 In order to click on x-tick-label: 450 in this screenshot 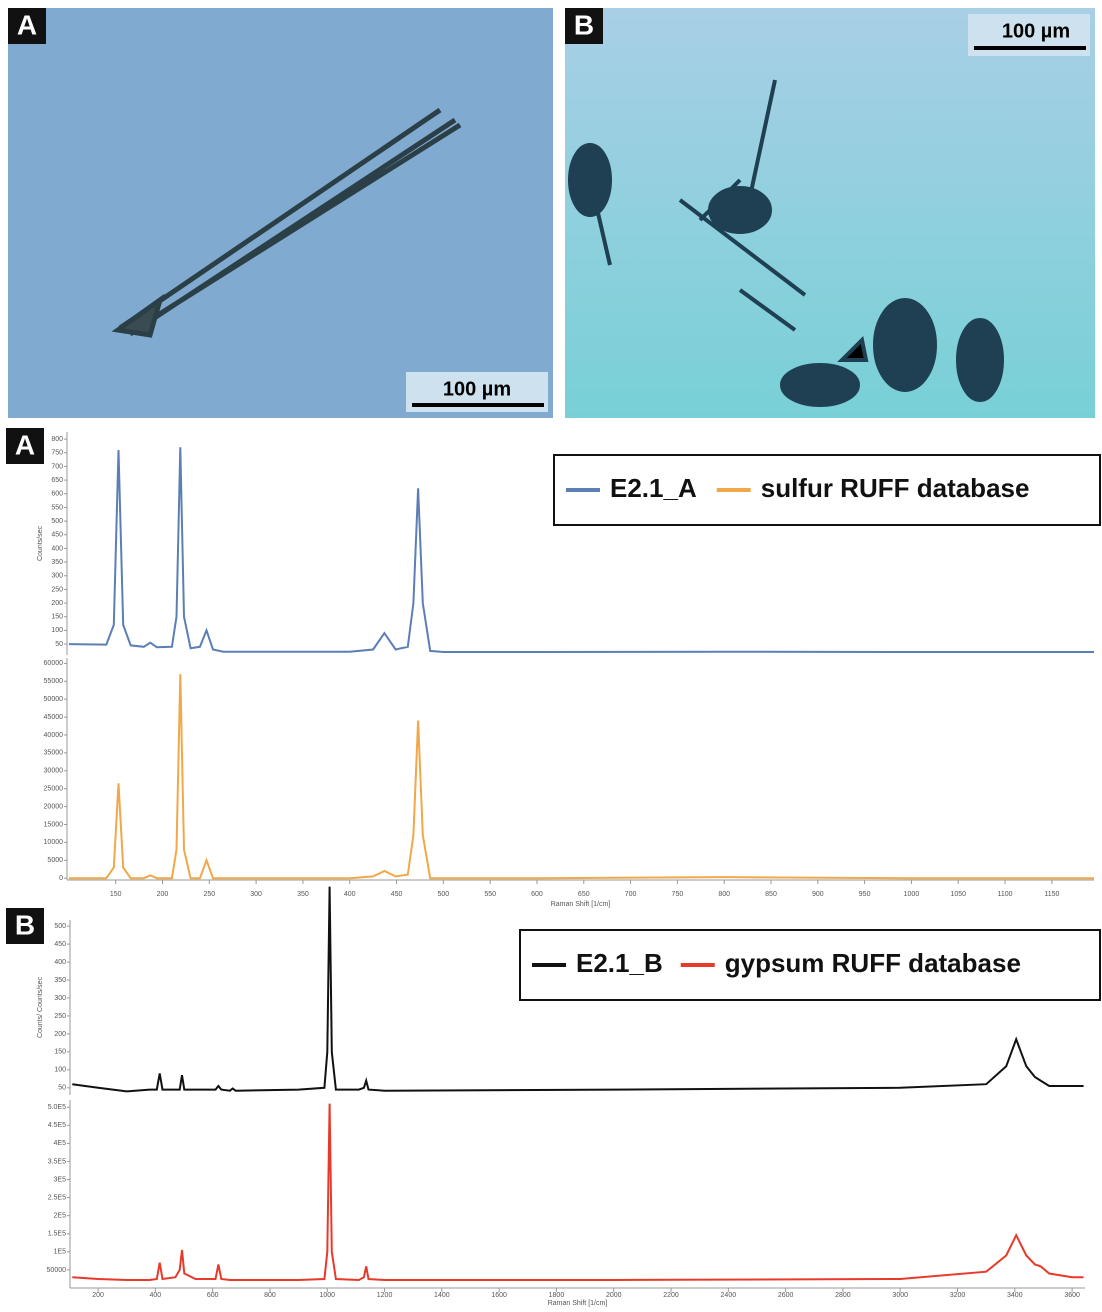, I will do `click(397, 894)`.